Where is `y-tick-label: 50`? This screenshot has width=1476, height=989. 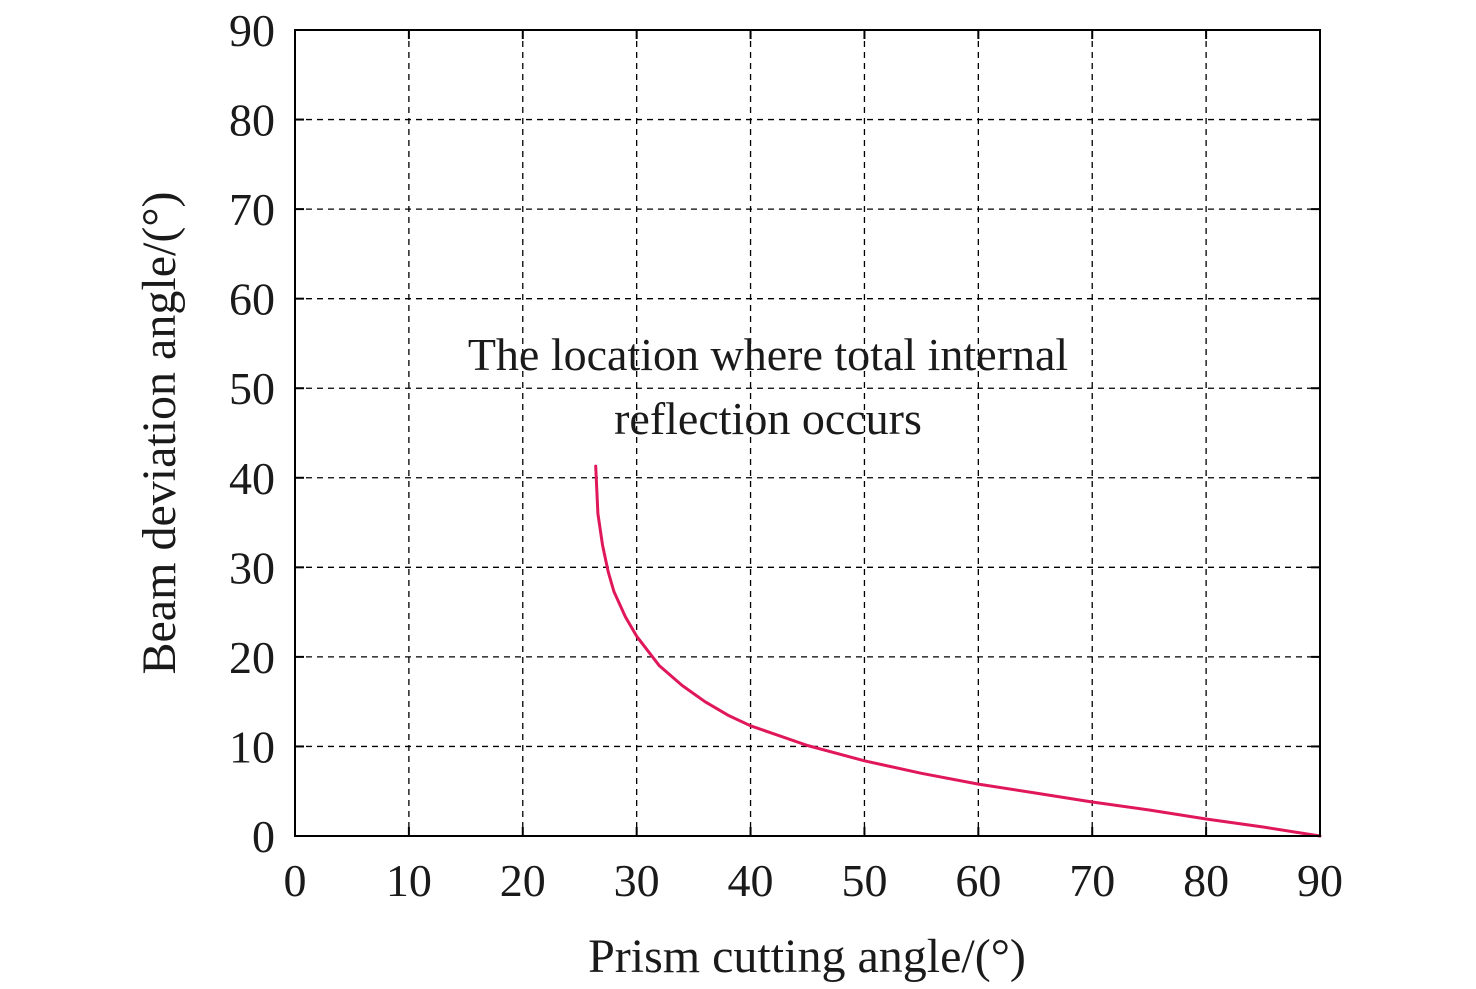
y-tick-label: 50 is located at coordinates (252, 388).